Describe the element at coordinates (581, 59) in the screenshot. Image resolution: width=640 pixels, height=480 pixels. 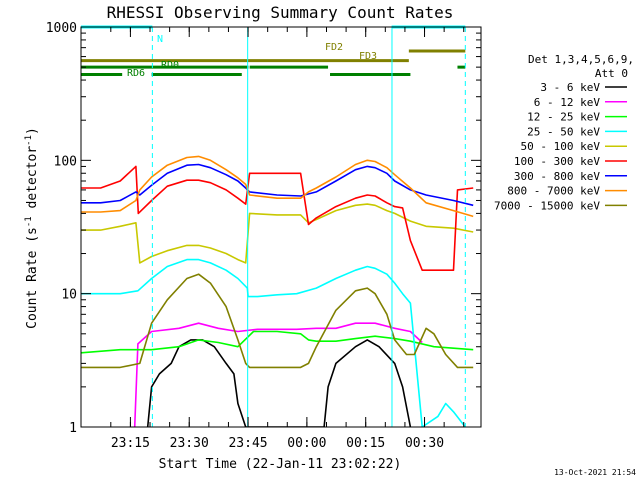
I see `legend-header-line1: Det 1,3,4,5,6,9,` at that location.